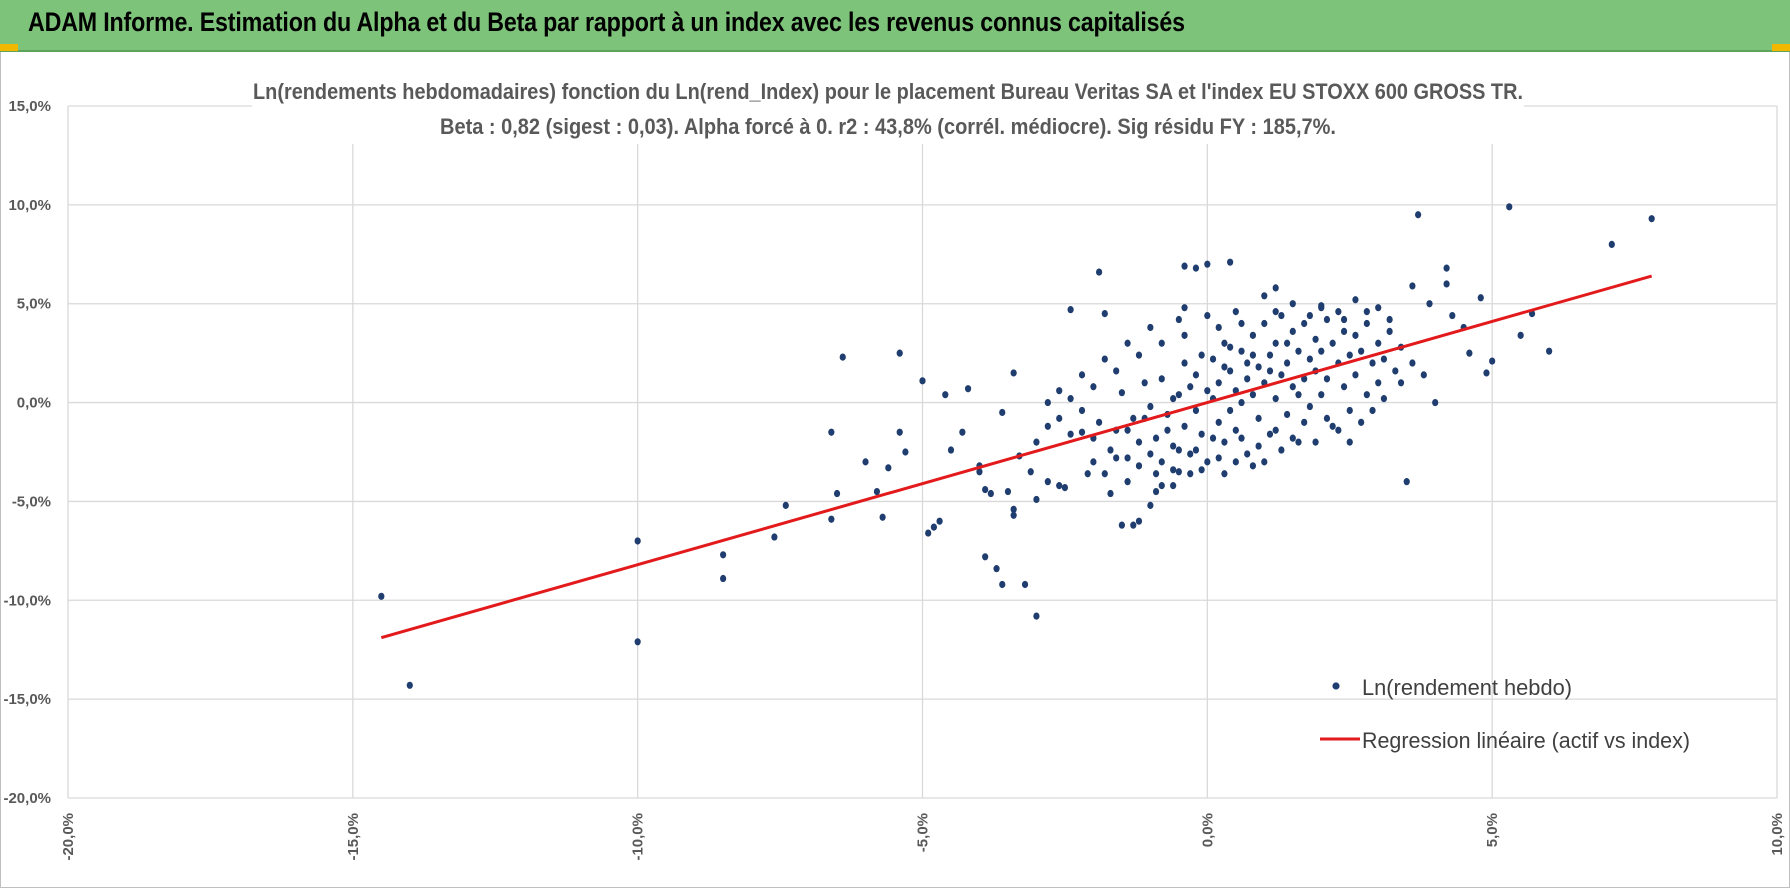 Image resolution: width=1790 pixels, height=888 pixels. Describe the element at coordinates (1777, 834) in the screenshot. I see `x-tick-label: 10,0%` at that location.